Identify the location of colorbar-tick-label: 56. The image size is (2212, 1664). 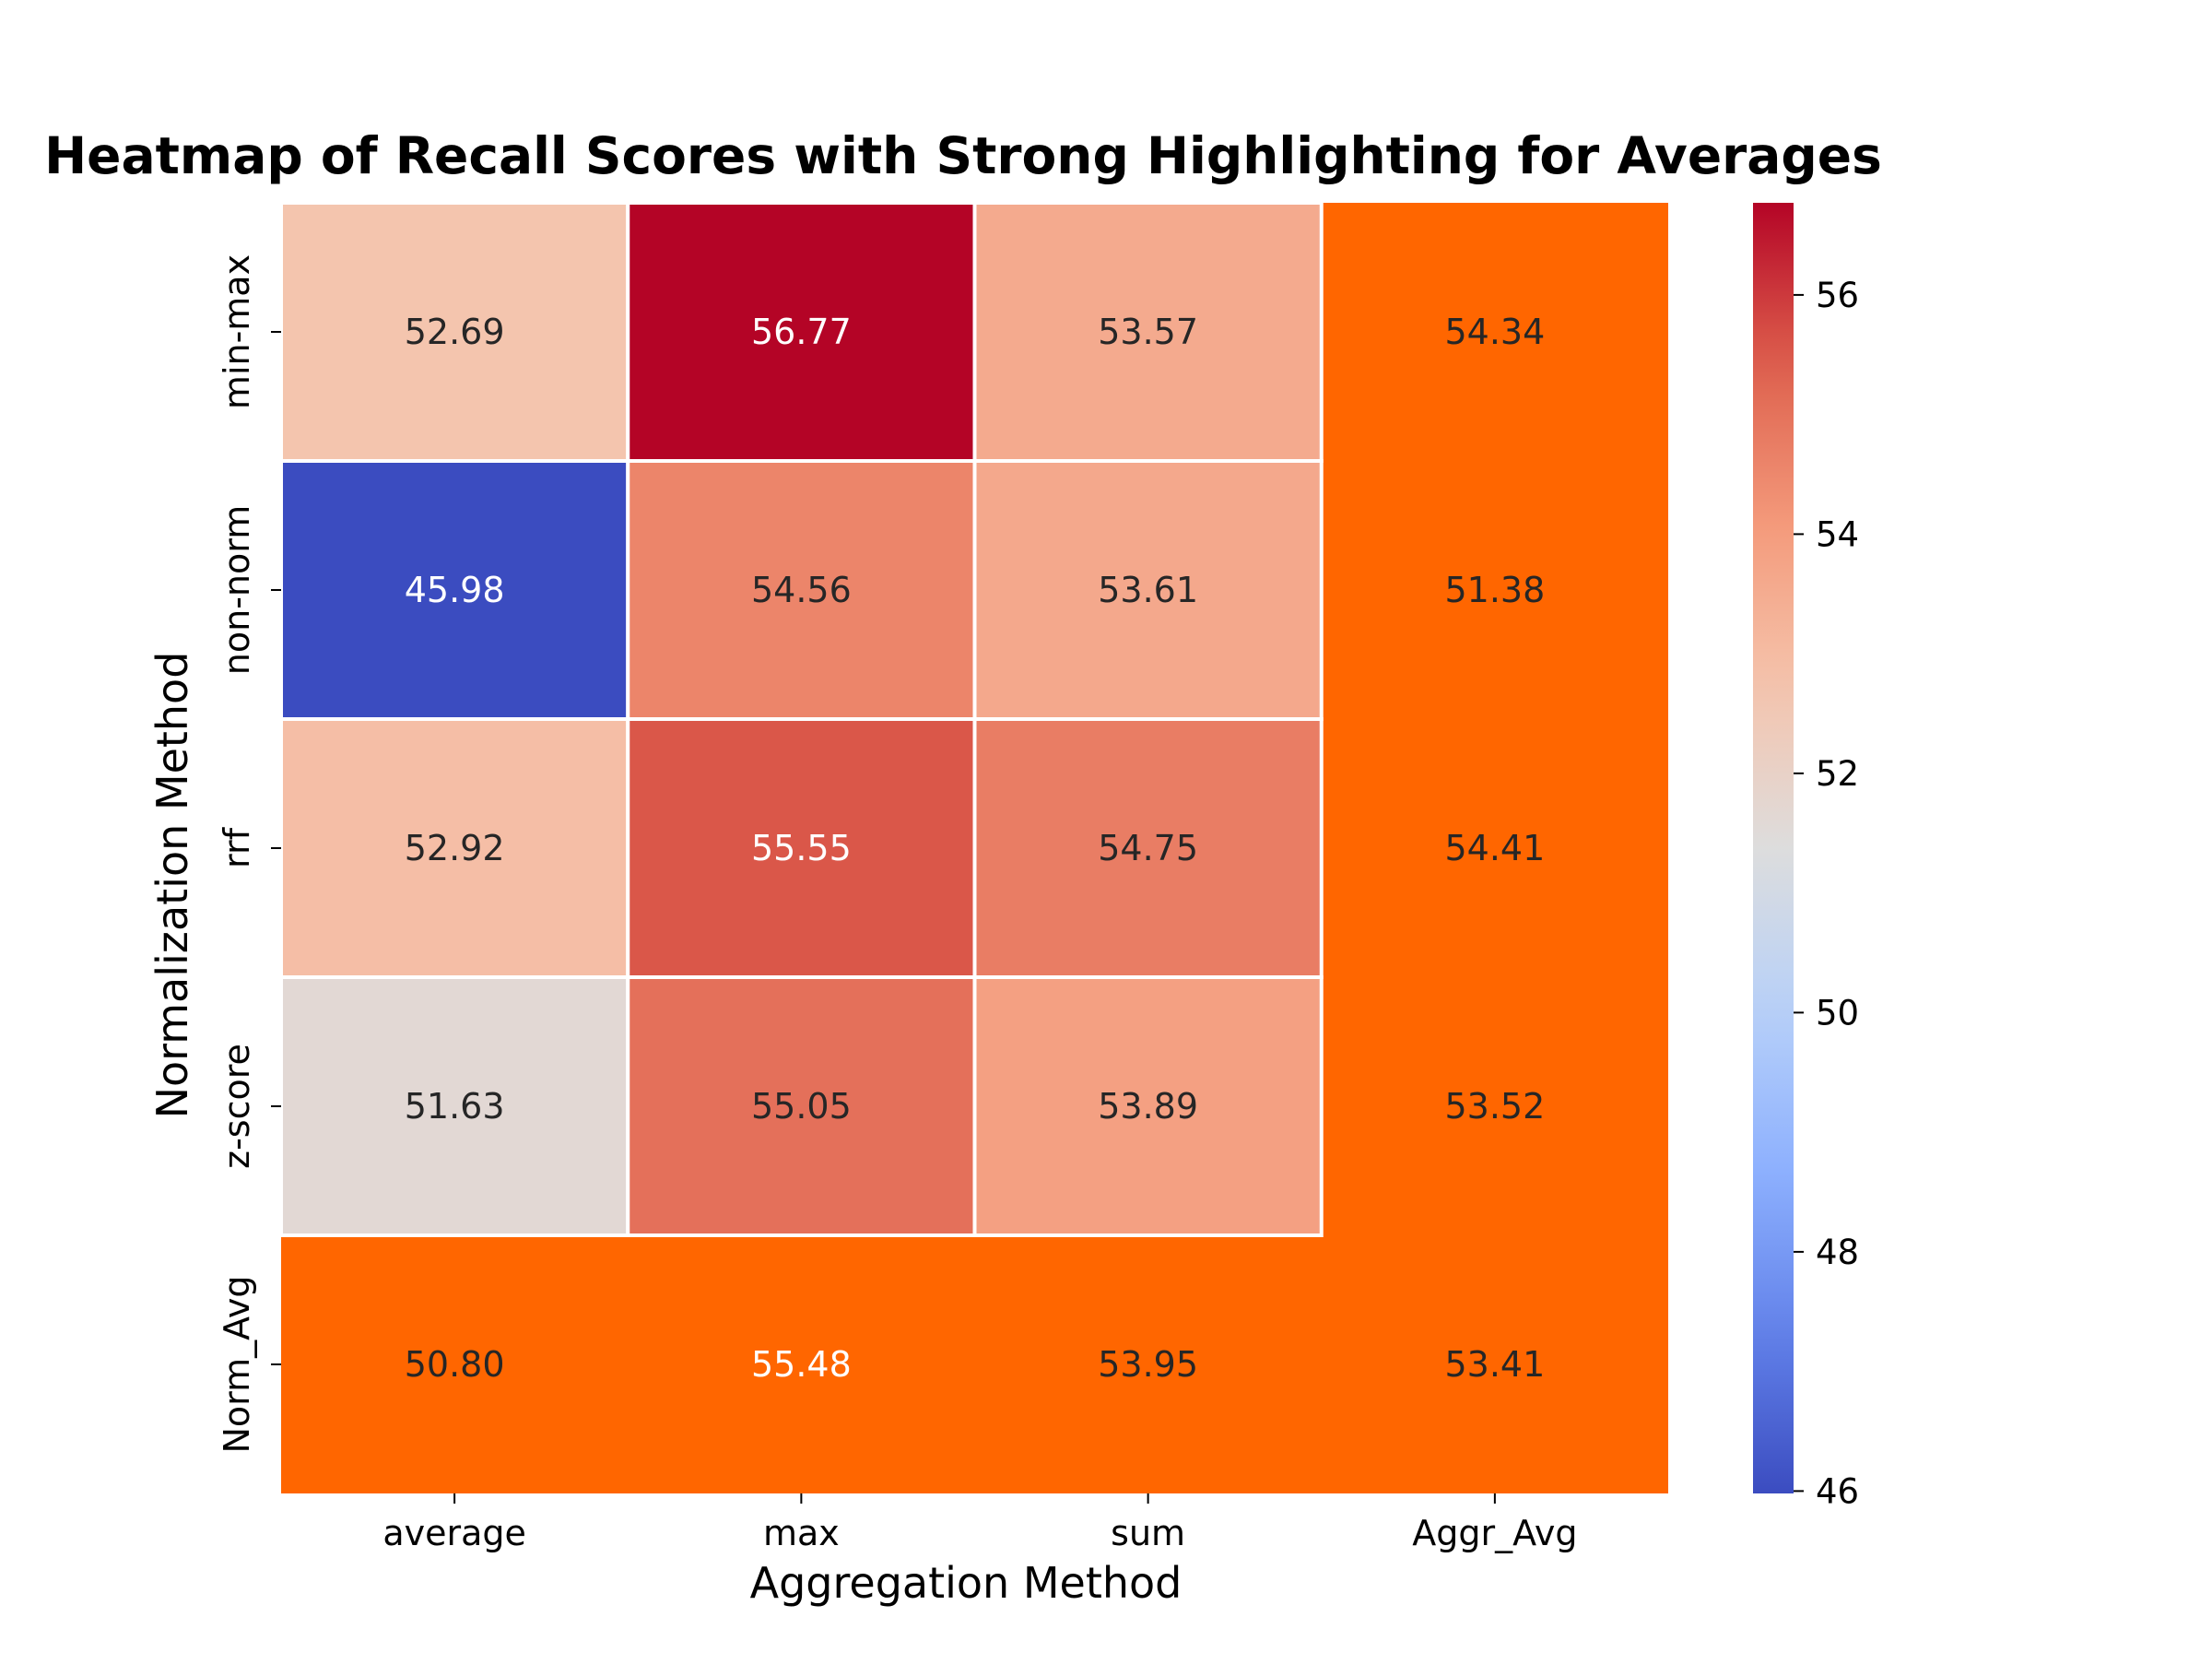
(1837, 295).